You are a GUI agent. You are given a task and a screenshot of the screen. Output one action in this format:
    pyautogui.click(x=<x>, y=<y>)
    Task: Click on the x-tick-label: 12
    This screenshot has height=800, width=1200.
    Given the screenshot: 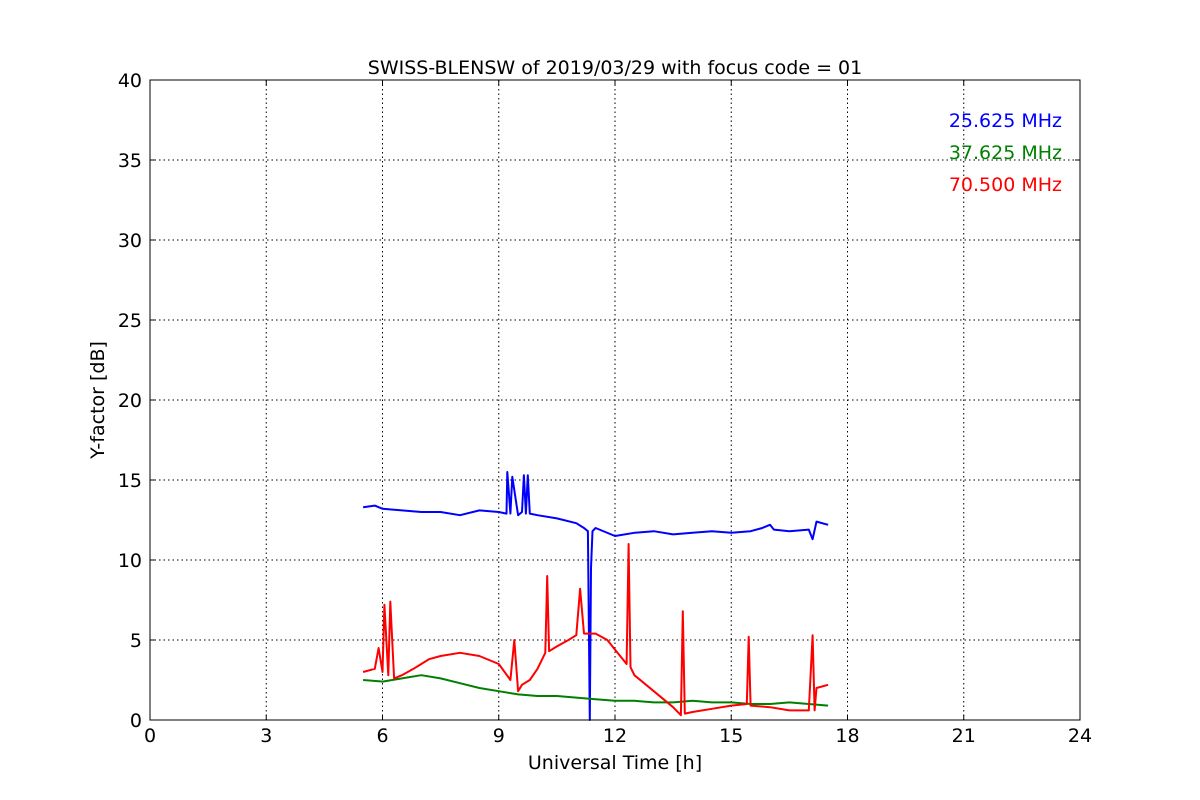 What is the action you would take?
    pyautogui.click(x=615, y=736)
    